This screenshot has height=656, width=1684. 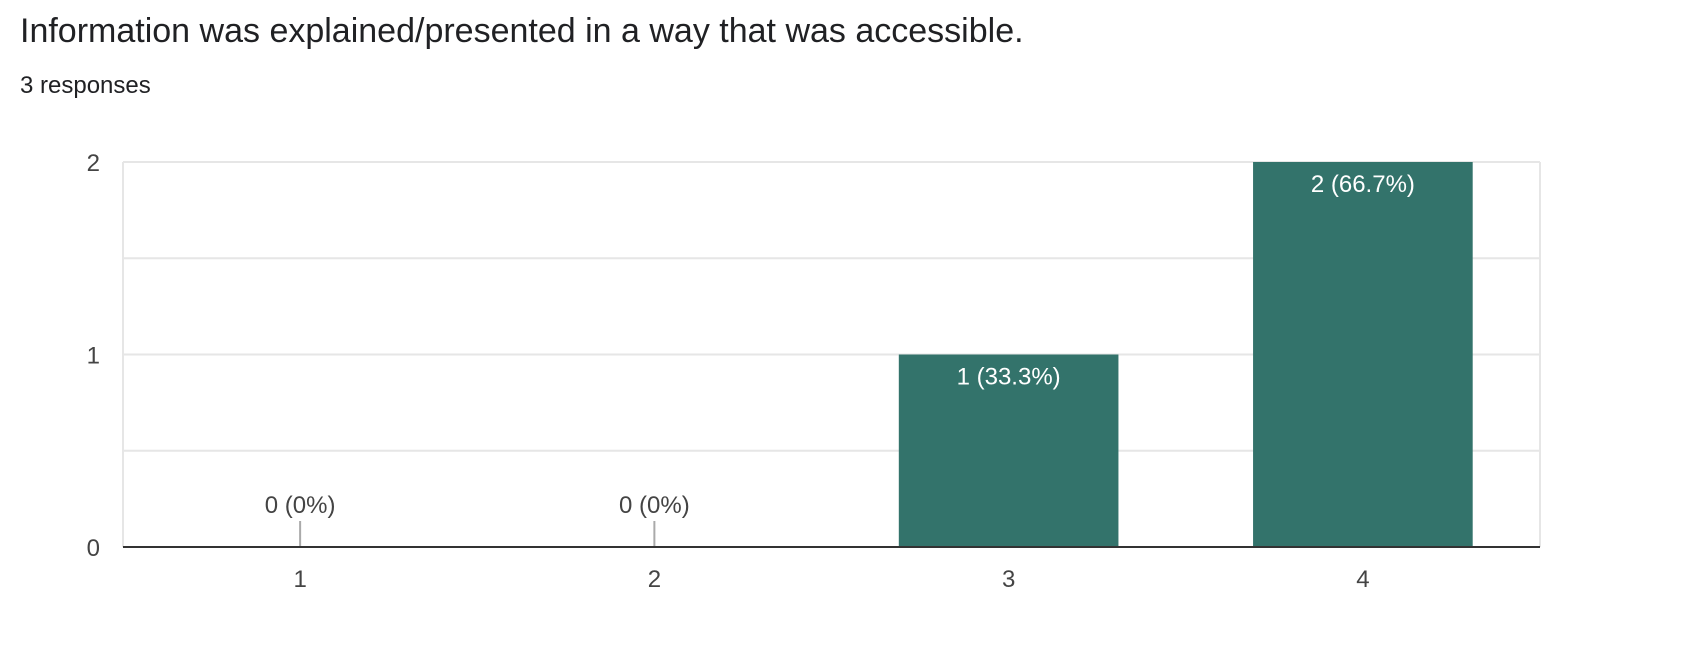 What do you see at coordinates (1363, 184) in the screenshot?
I see `data-label: 2 (66.7%)` at bounding box center [1363, 184].